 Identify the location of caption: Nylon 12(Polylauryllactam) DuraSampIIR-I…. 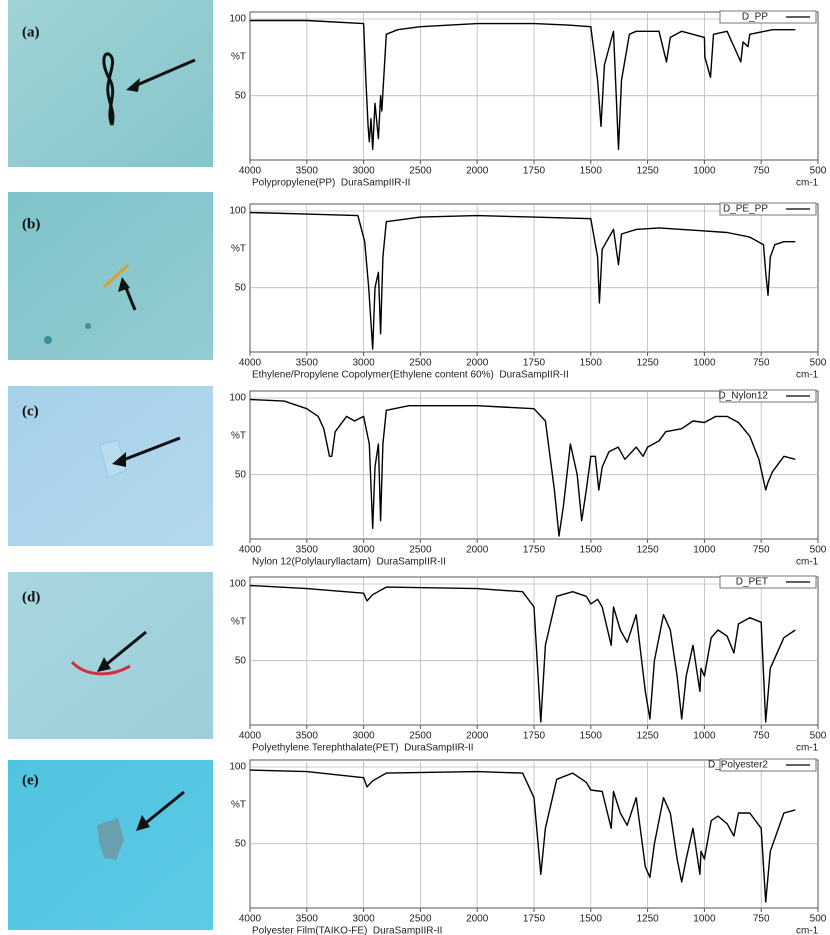
(349, 562).